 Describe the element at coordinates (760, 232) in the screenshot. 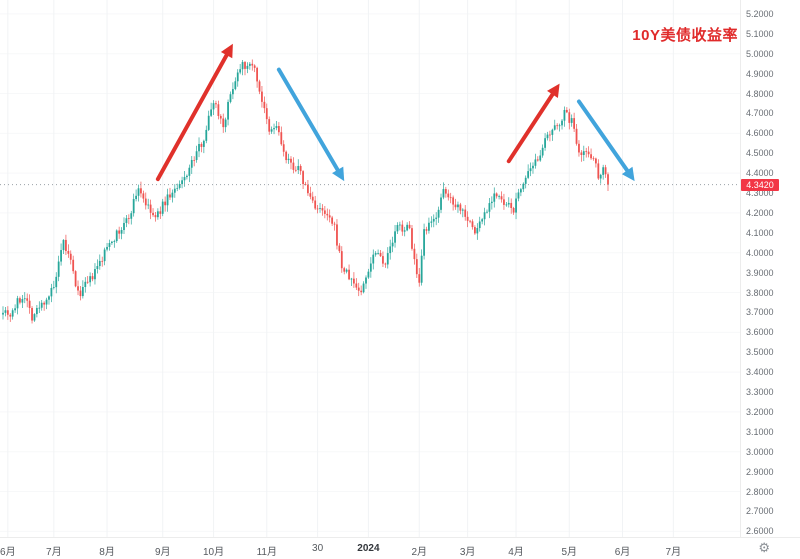

I see `y-tick-label: 4.1000` at that location.